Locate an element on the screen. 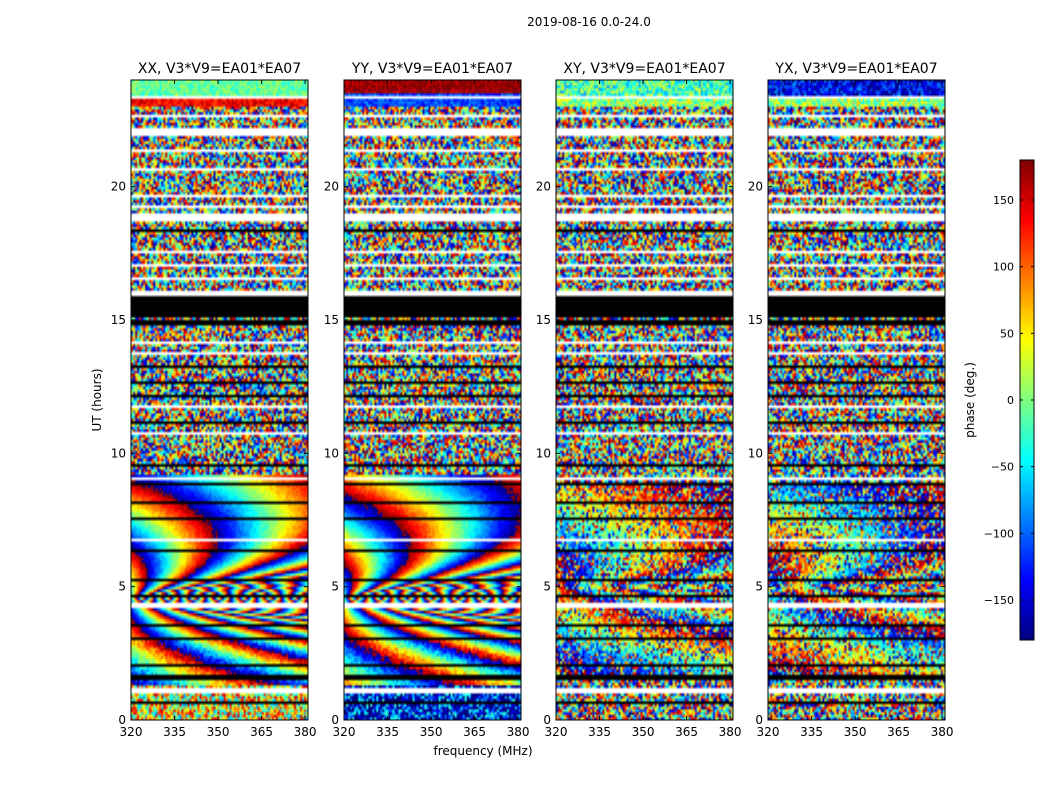 This screenshot has width=1050, height=800. y-axis-label: UT (hours) is located at coordinates (97, 399).